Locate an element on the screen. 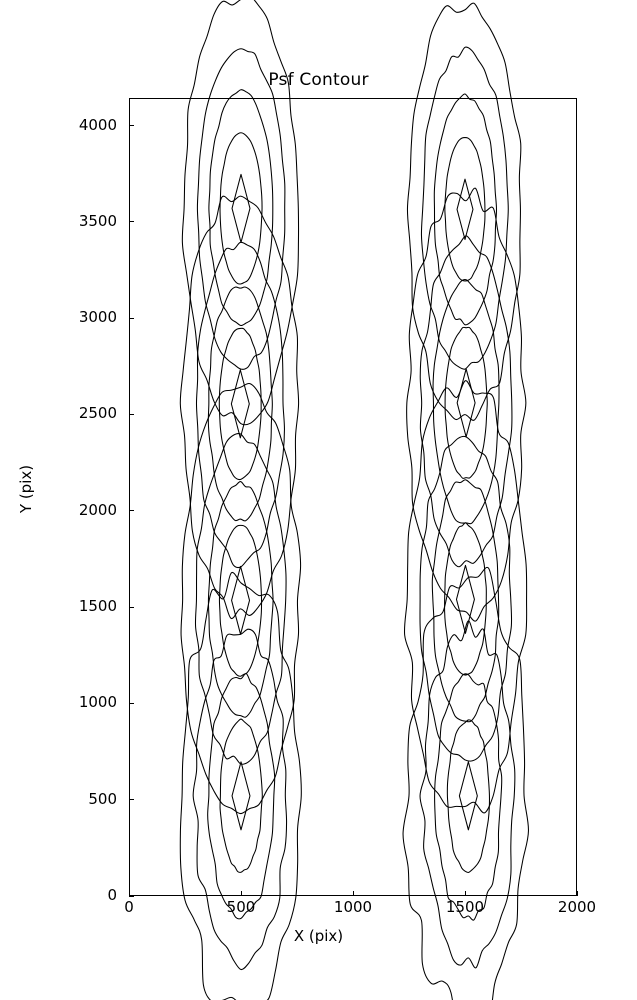  y-tick-label: 2500 is located at coordinates (97, 413).